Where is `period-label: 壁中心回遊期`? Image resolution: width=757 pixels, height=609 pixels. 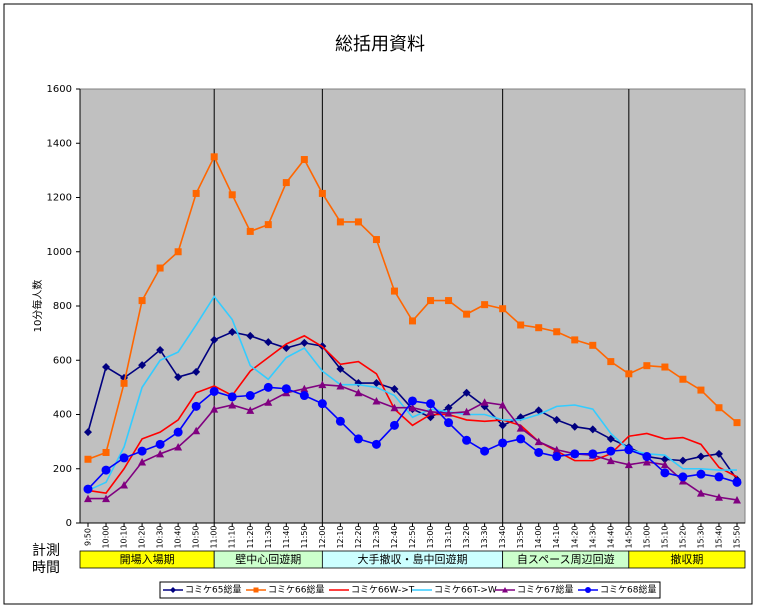
period-label: 壁中心回遊期 is located at coordinates (268, 559).